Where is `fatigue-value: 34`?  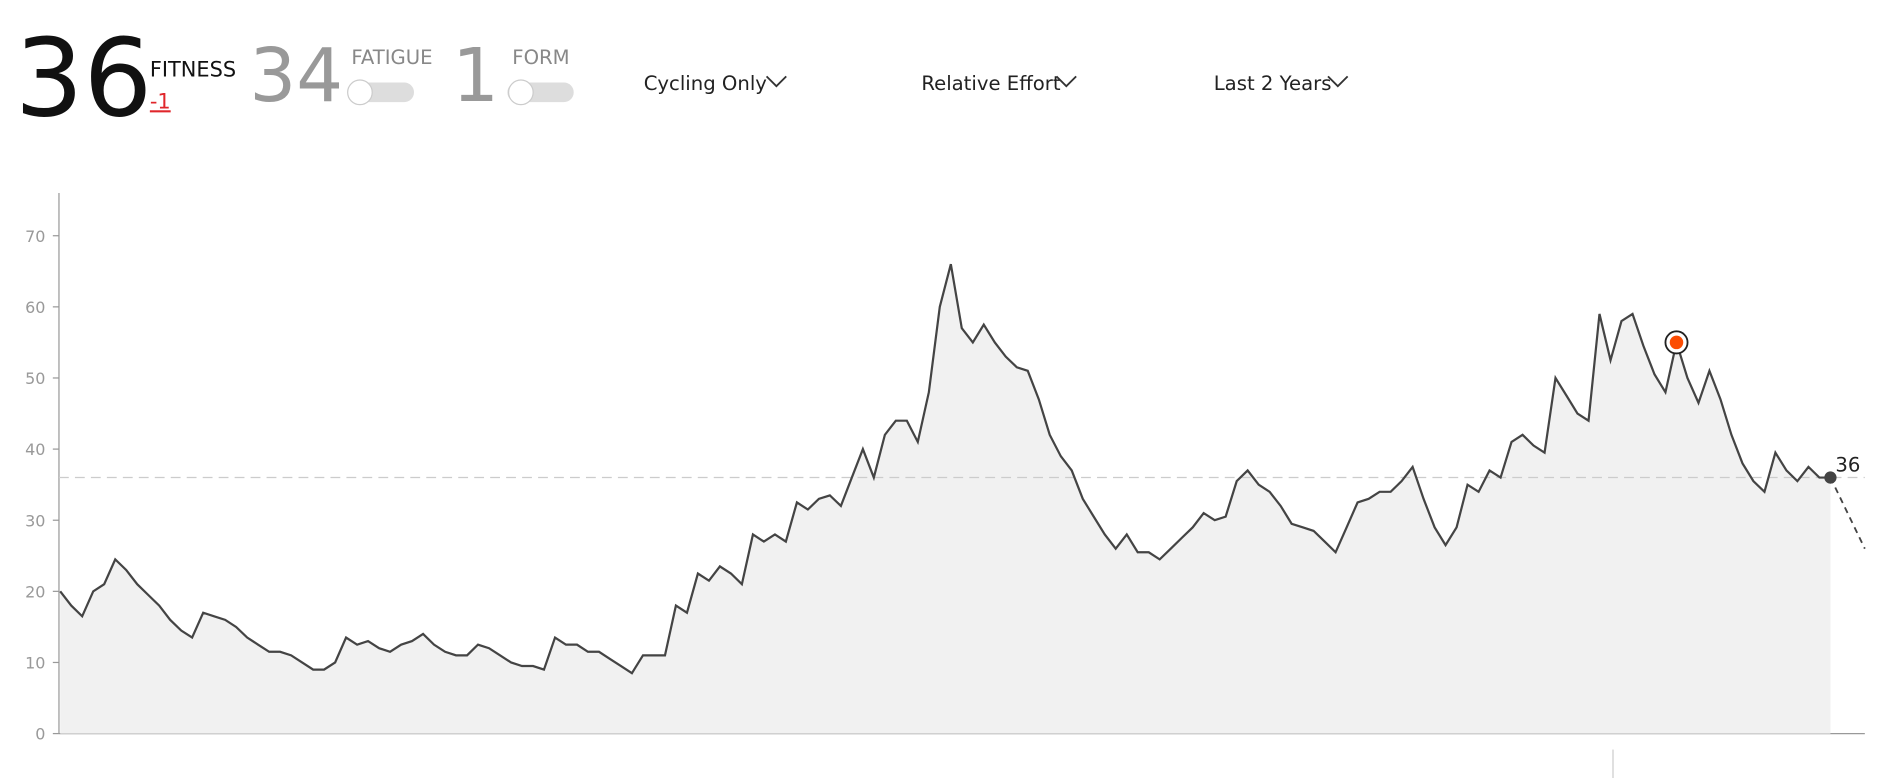 fatigue-value: 34 is located at coordinates (296, 76).